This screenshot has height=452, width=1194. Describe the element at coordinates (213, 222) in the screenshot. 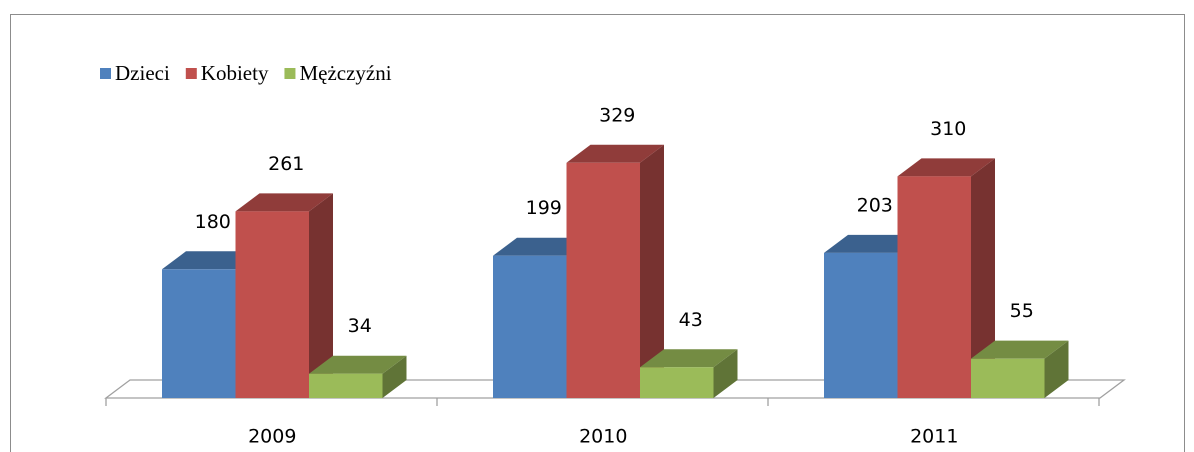

I see `data-label: 180` at that location.